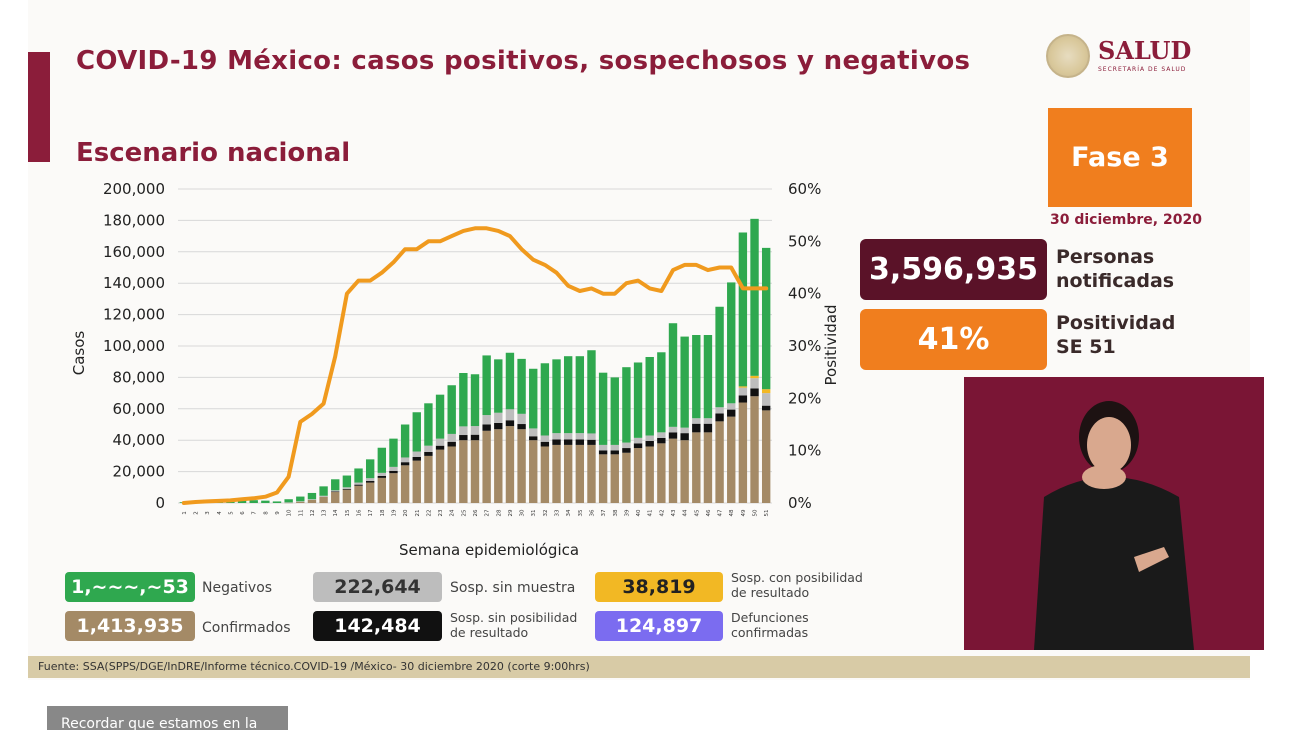 The height and width of the screenshot is (732, 1291). What do you see at coordinates (659, 626) in the screenshot?
I see `legend-defunciones-value: 124,897` at bounding box center [659, 626].